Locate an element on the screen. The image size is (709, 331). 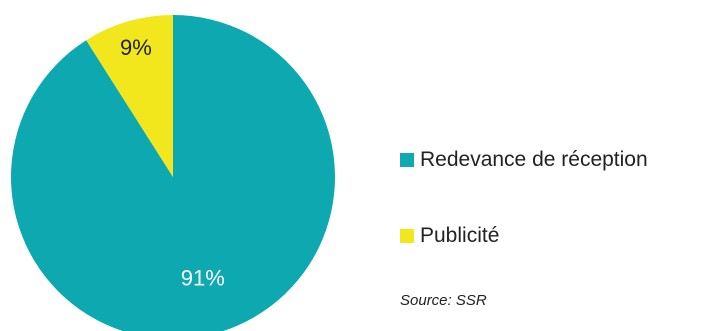
legend-item-redevance: Redevance de réception is located at coordinates (524, 160).